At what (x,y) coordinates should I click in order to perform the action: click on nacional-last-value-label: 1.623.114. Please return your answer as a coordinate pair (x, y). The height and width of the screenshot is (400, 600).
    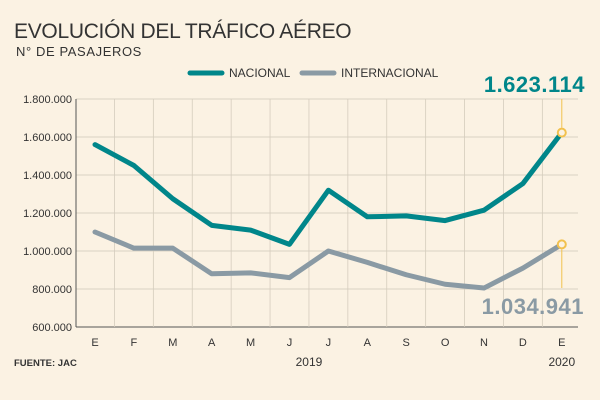
    Looking at the image, I should click on (534, 84).